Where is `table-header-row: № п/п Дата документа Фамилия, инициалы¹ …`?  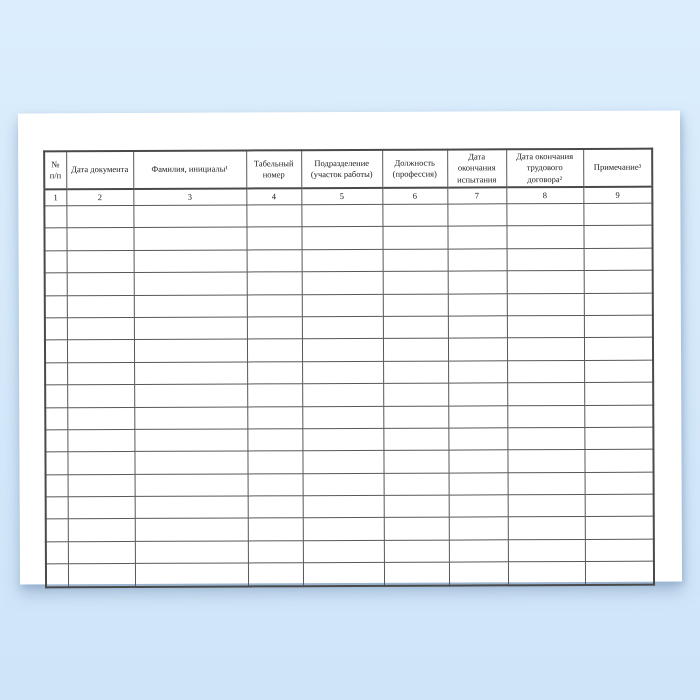
table-header-row: № п/п Дата документа Фамилия, инициалы¹ … is located at coordinates (348, 169).